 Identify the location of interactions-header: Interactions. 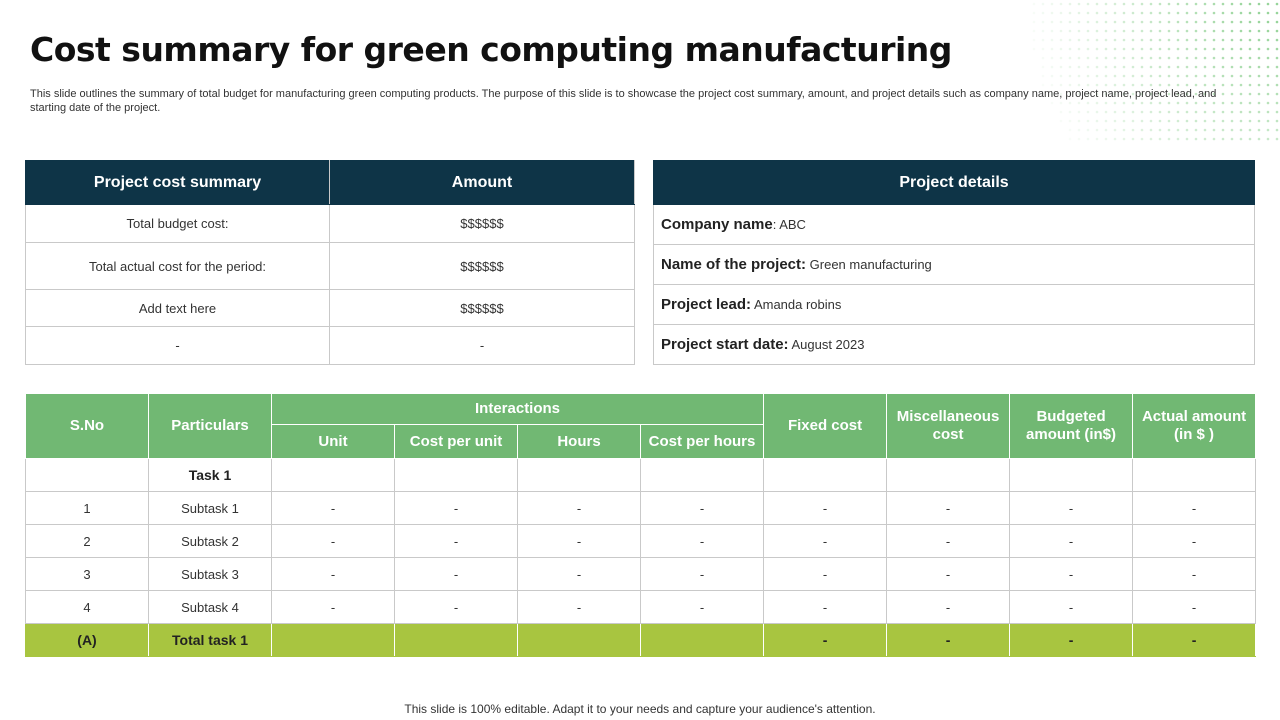
(517, 409).